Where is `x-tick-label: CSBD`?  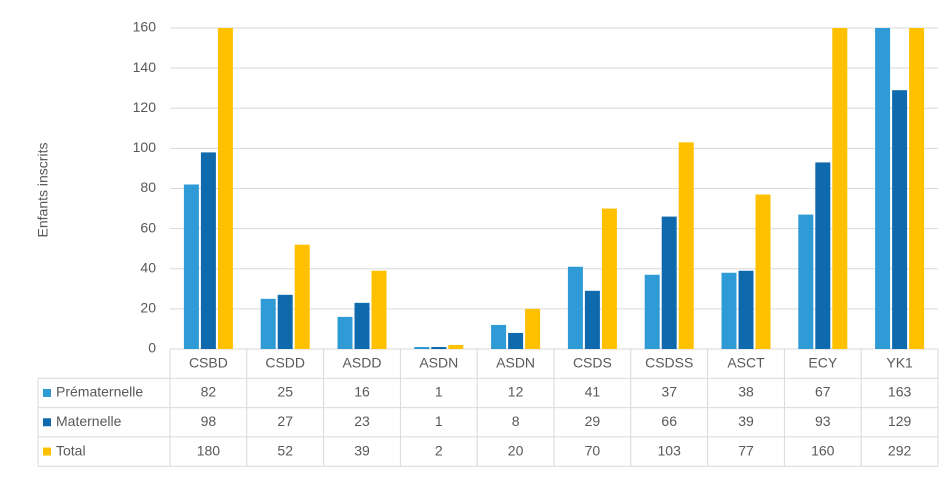 x-tick-label: CSBD is located at coordinates (208, 362).